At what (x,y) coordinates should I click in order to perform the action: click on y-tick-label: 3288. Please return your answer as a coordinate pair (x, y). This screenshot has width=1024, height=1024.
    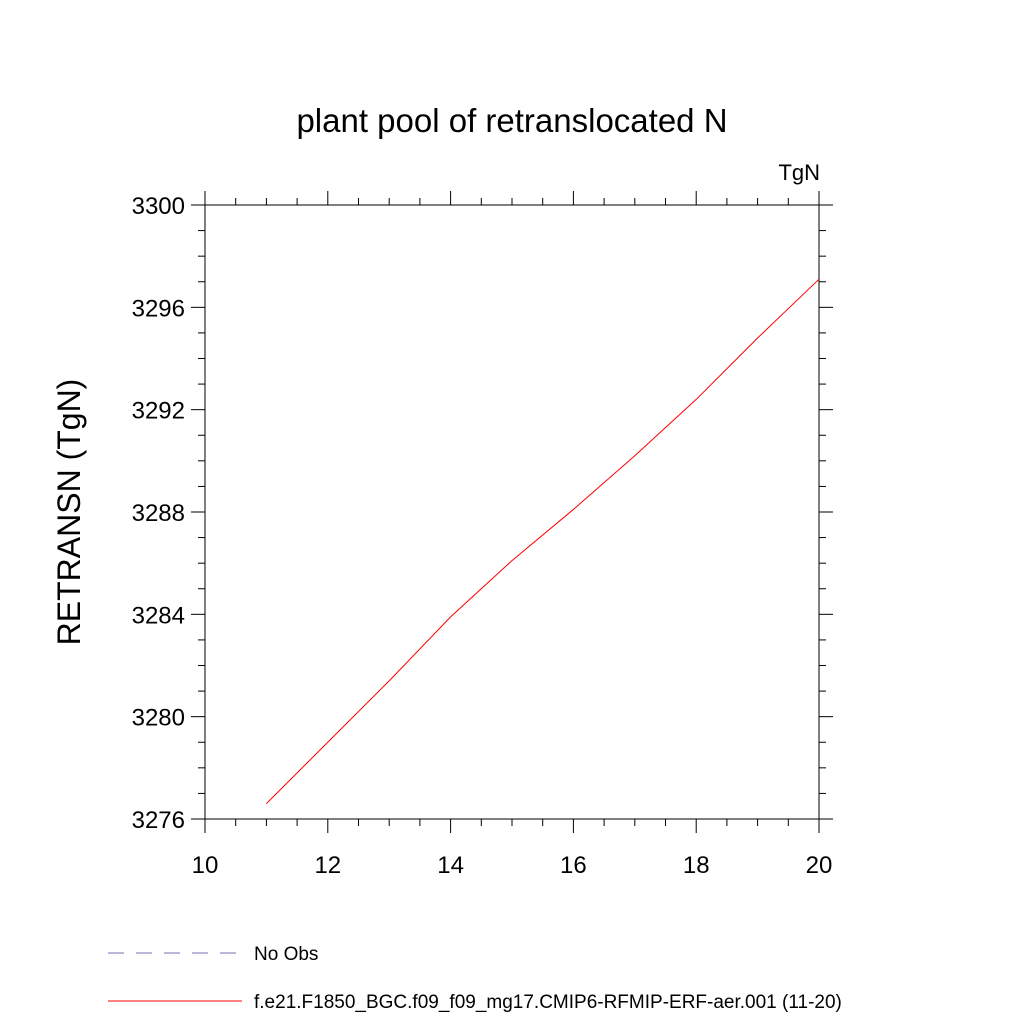
    Looking at the image, I should click on (158, 513).